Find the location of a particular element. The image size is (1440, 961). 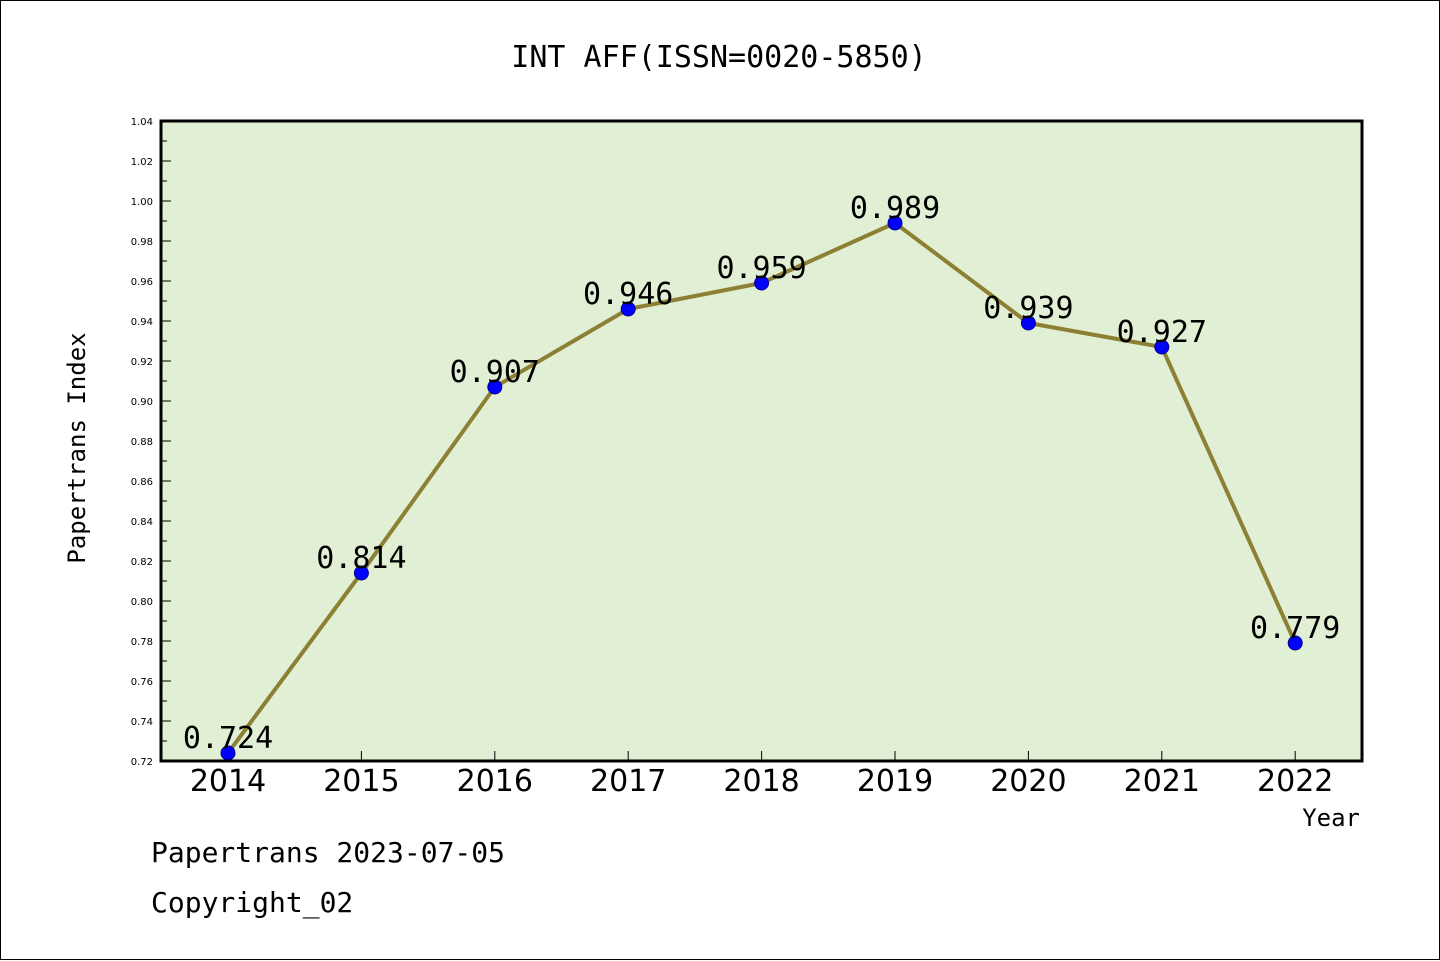

x-tick-label: 2021 is located at coordinates (1162, 781).